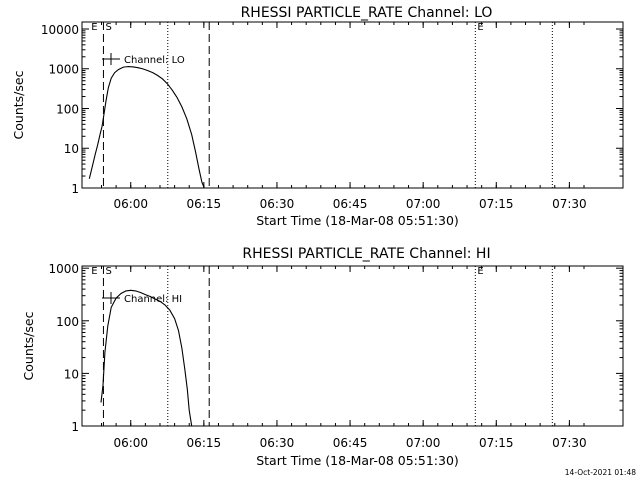 The image size is (640, 485). I want to click on panel-2-y-axis-label: Counts/sec, so click(28, 345).